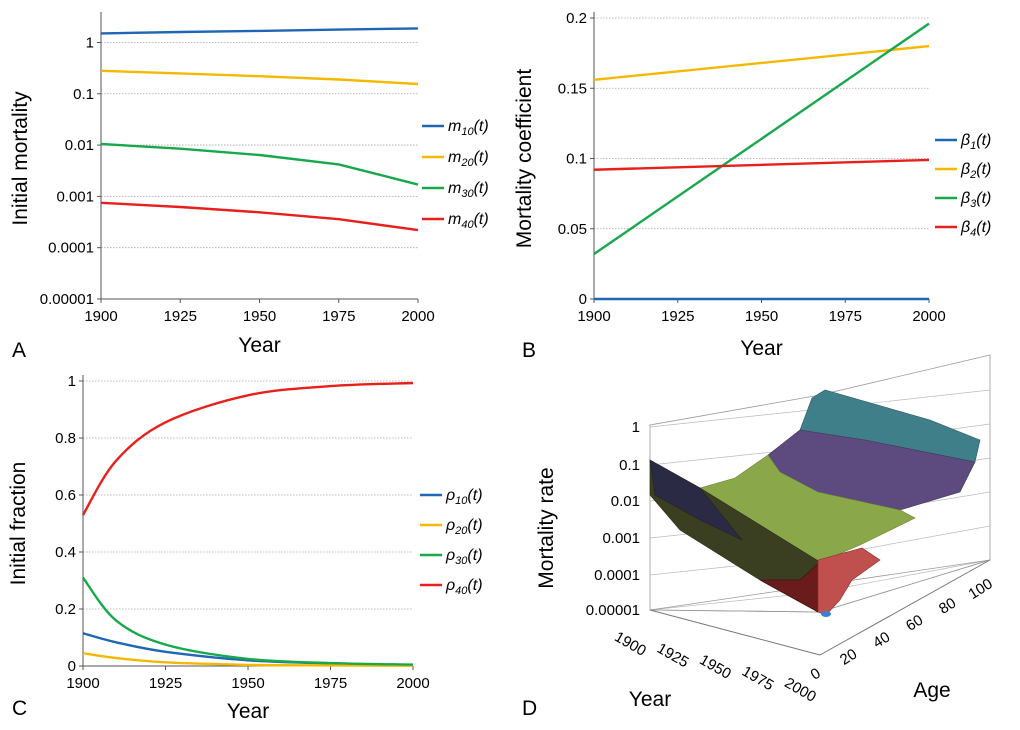 This screenshot has height=730, width=1020. Describe the element at coordinates (761, 63) in the screenshot. I see `series-line-β2` at that location.